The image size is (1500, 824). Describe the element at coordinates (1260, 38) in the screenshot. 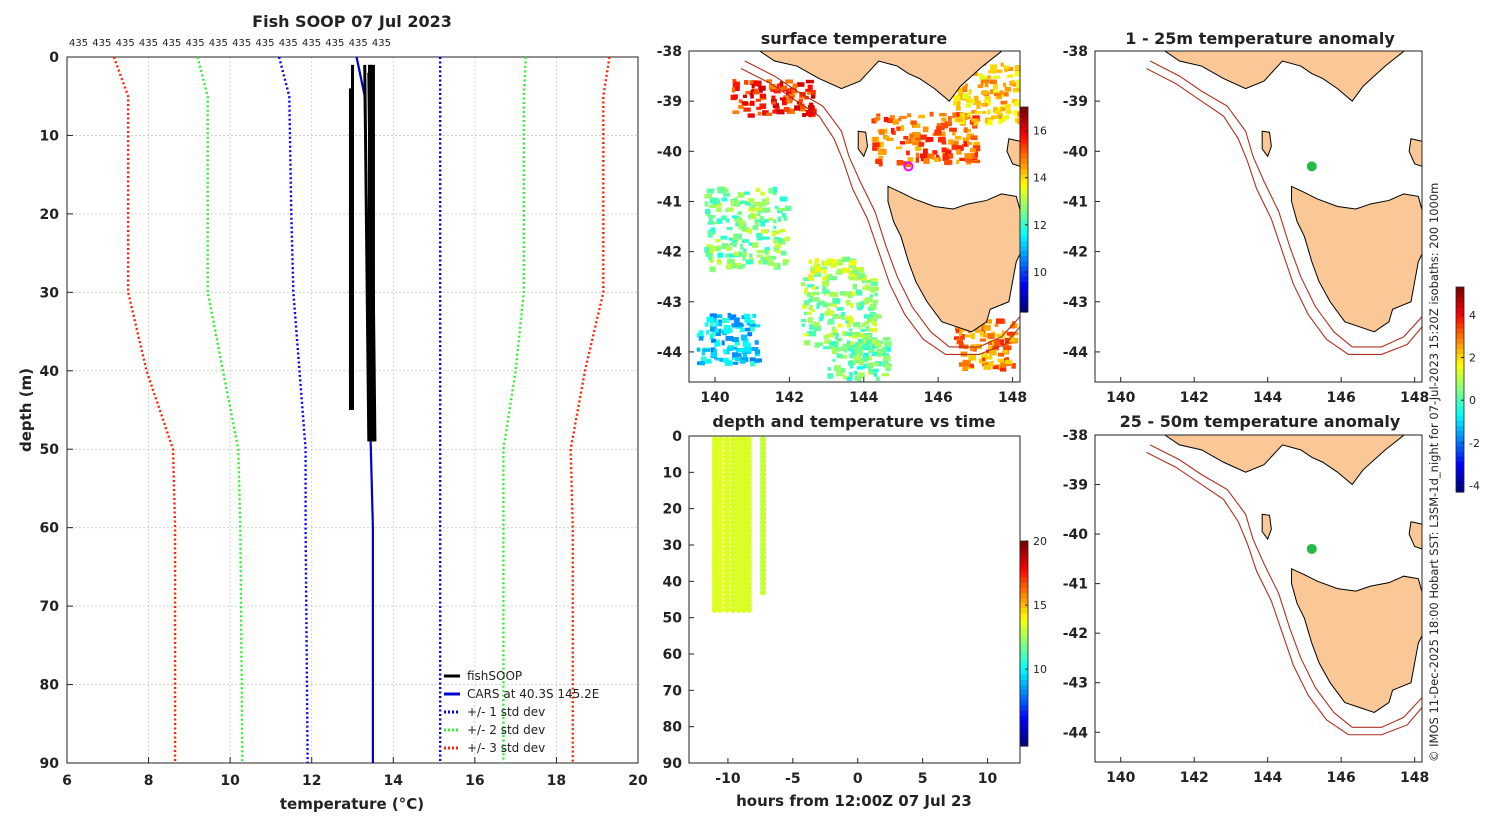

I see `panel-title: 1 - 25m temperature anomaly` at that location.